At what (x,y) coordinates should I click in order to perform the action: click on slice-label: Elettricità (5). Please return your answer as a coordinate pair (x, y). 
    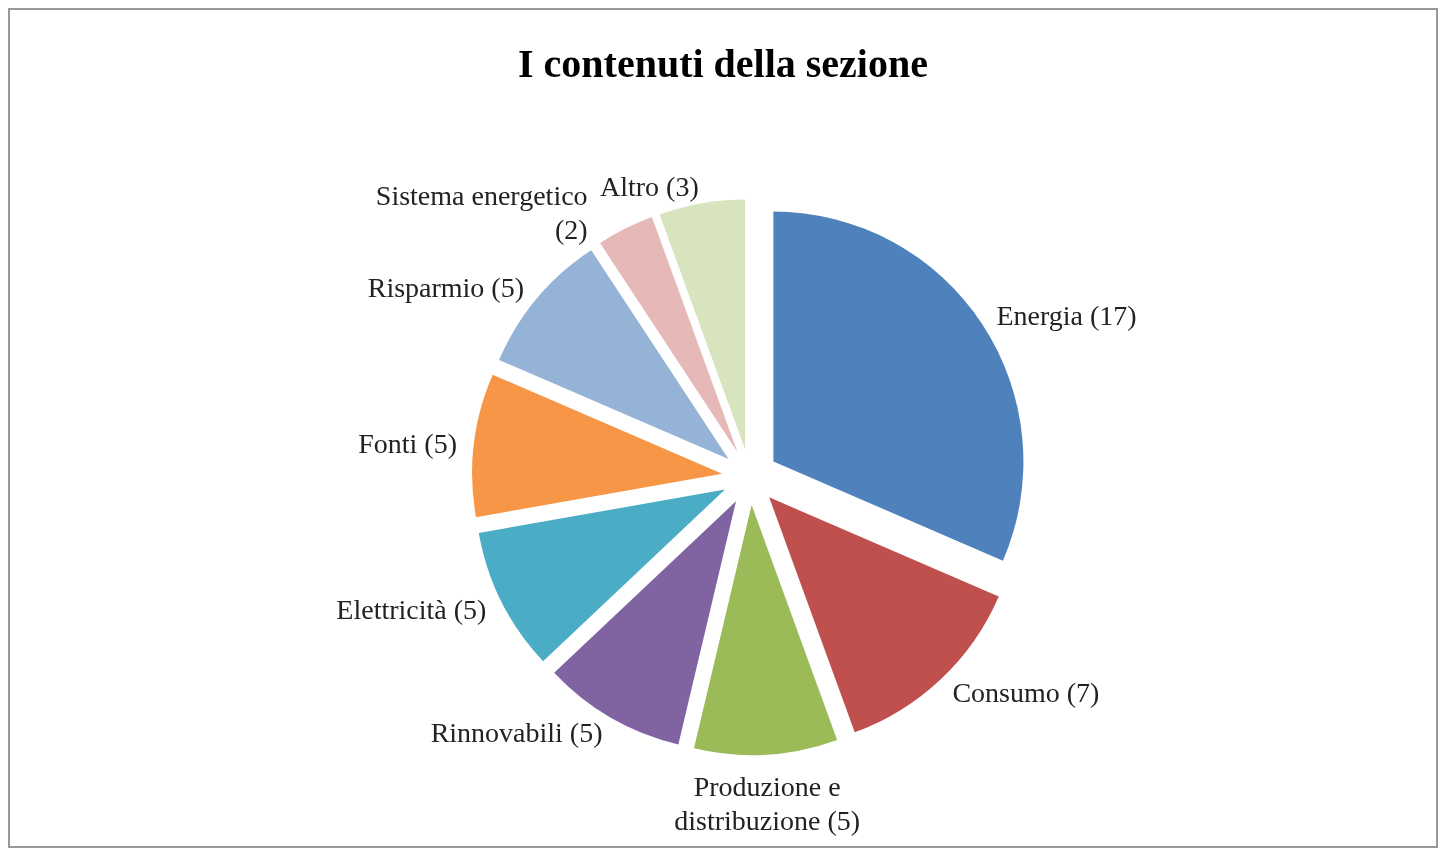
    Looking at the image, I should click on (411, 610).